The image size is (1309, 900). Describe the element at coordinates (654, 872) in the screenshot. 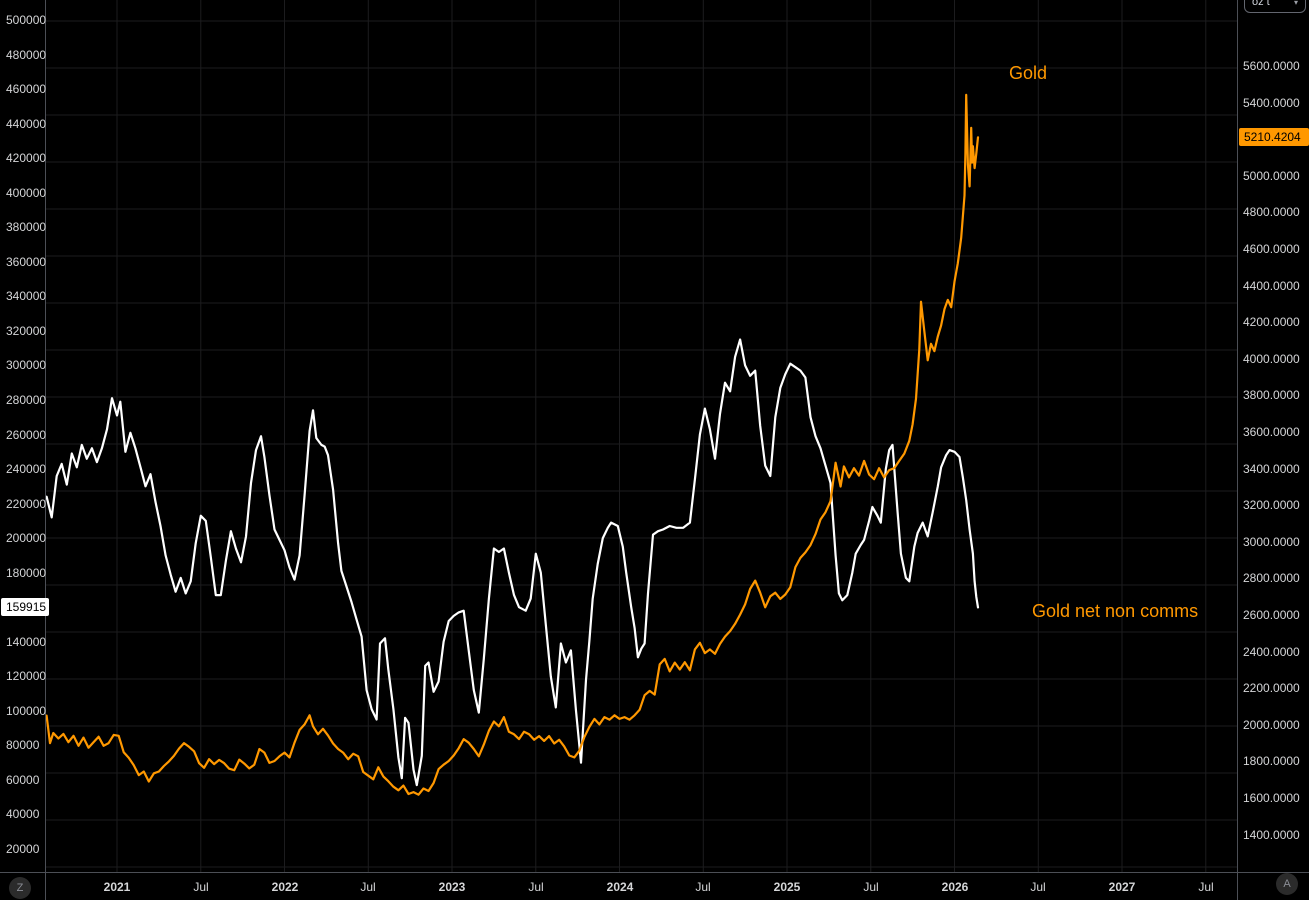

I see `time-axis-border` at that location.